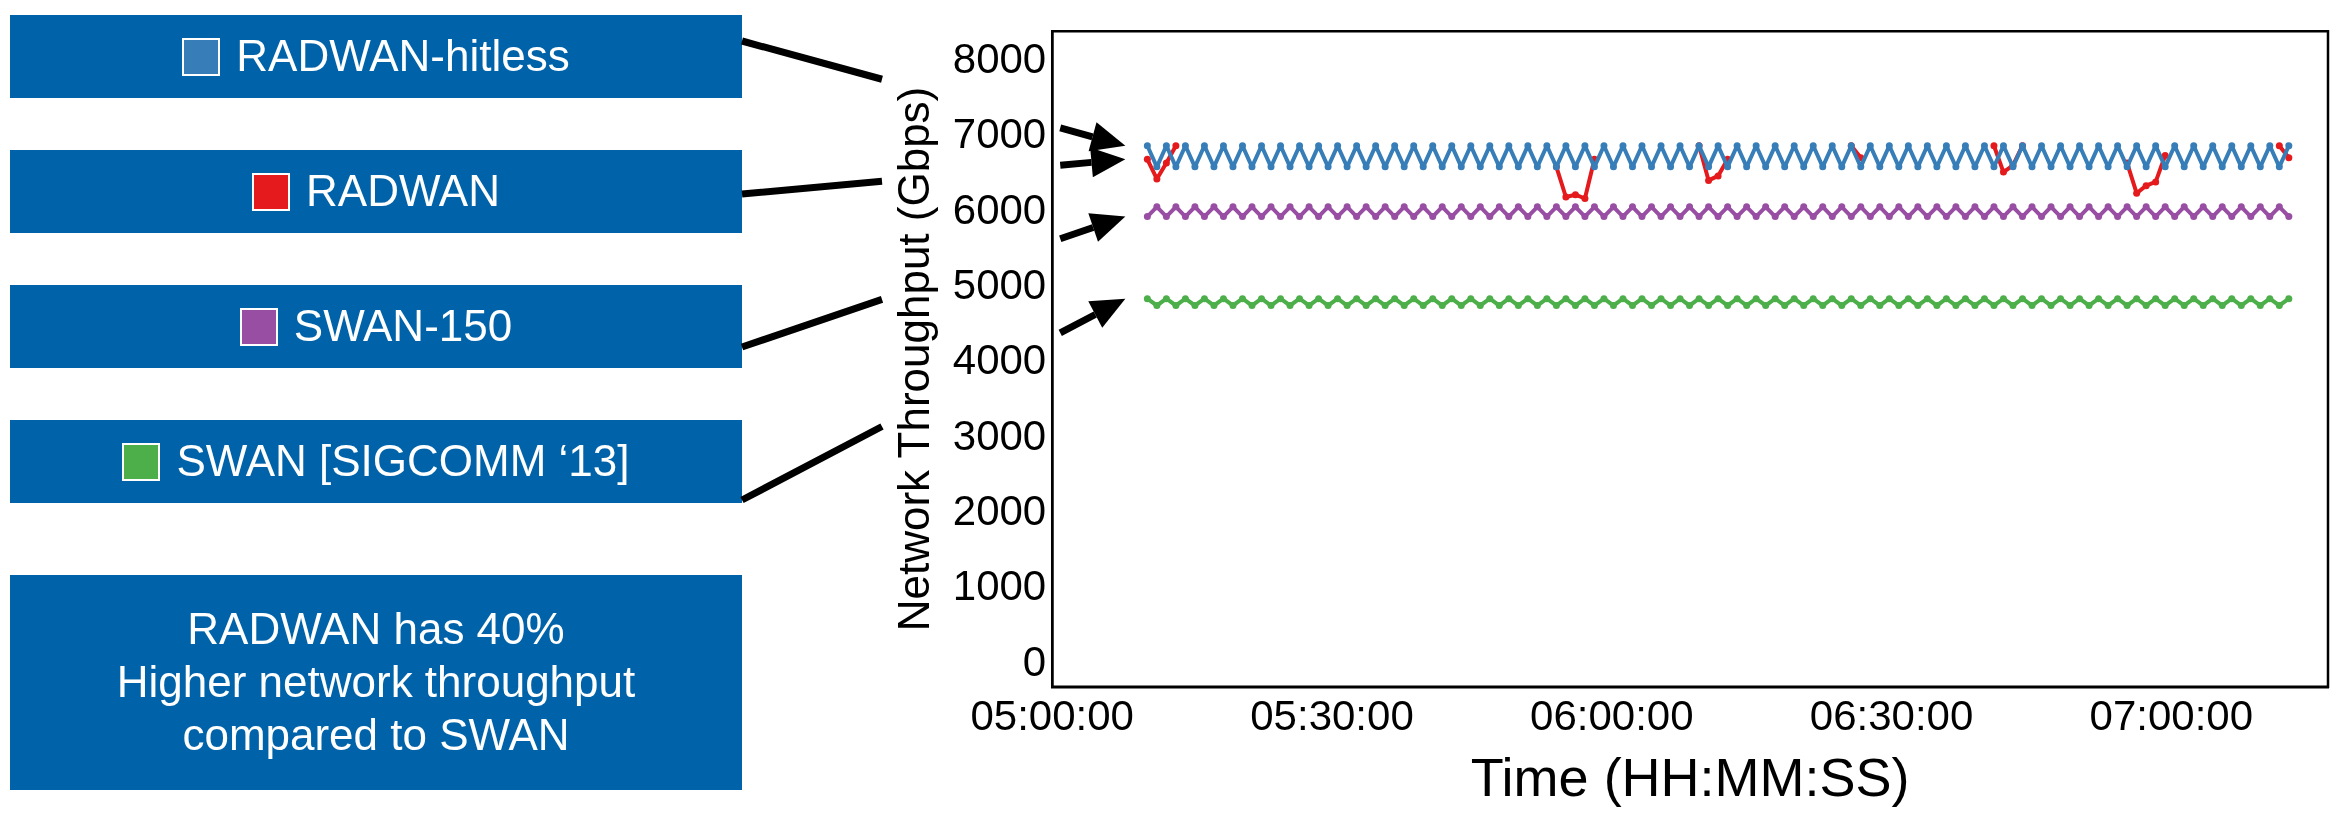  Describe the element at coordinates (913, 359) in the screenshot. I see `y-axis-title: Network Throughput (Gbps)` at that location.